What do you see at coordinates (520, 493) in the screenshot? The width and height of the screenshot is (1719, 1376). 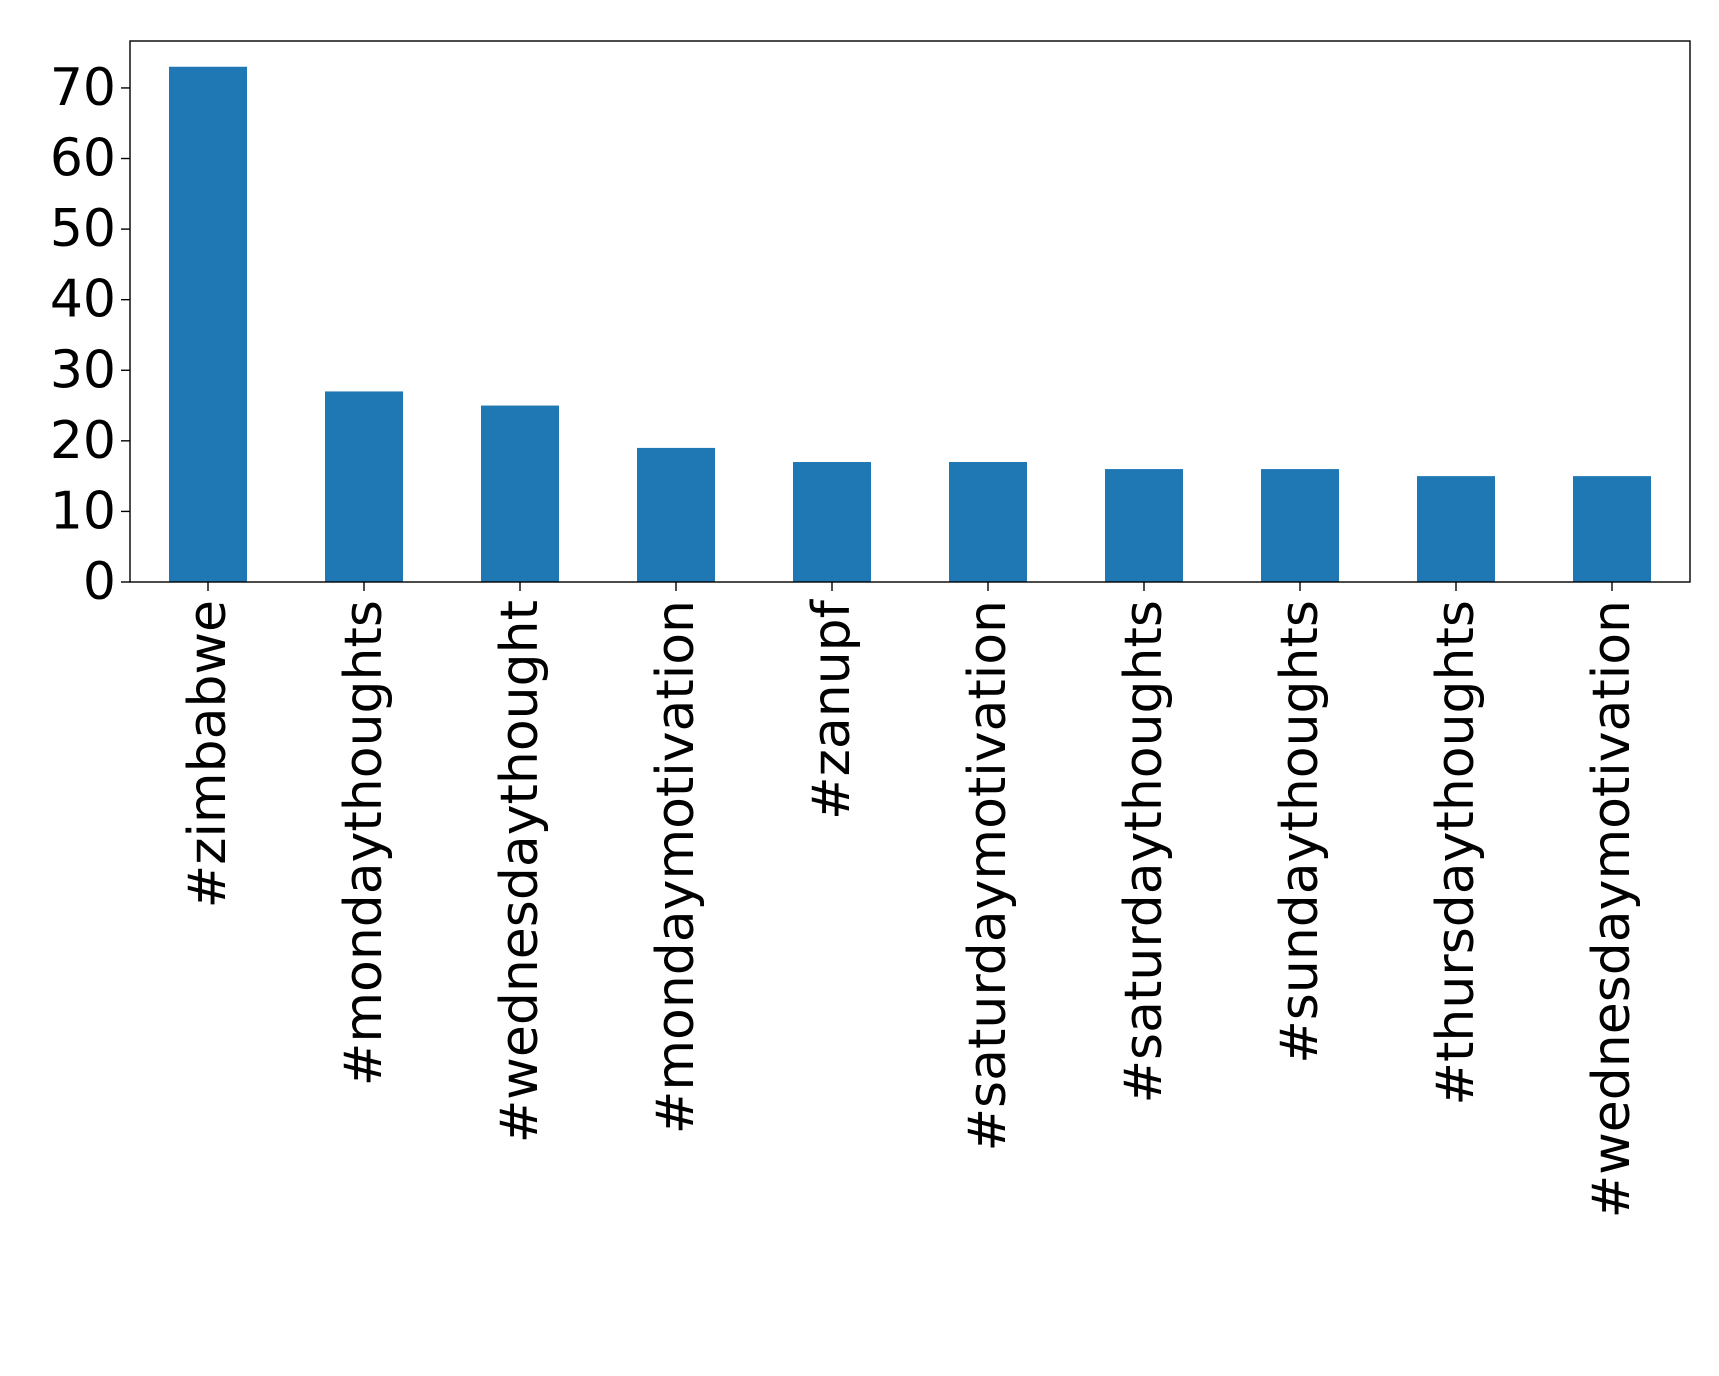 I see `bar-wednesdaythought` at bounding box center [520, 493].